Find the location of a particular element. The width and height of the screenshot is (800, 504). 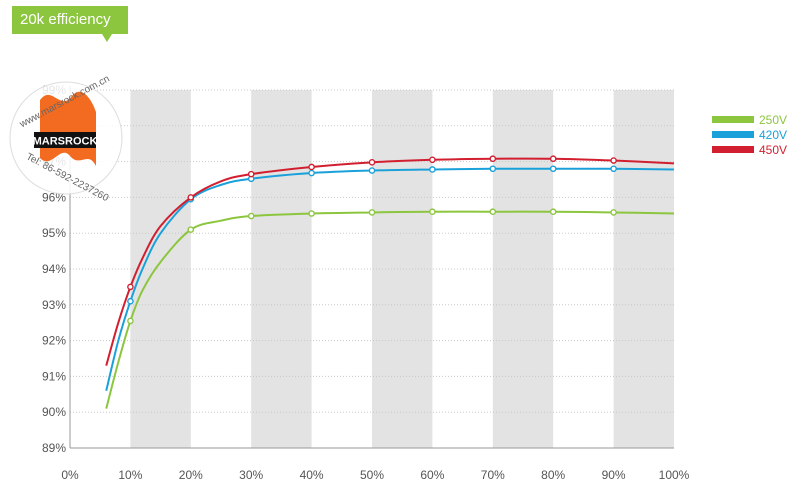

legend-swatch-250V is located at coordinates (733, 119).